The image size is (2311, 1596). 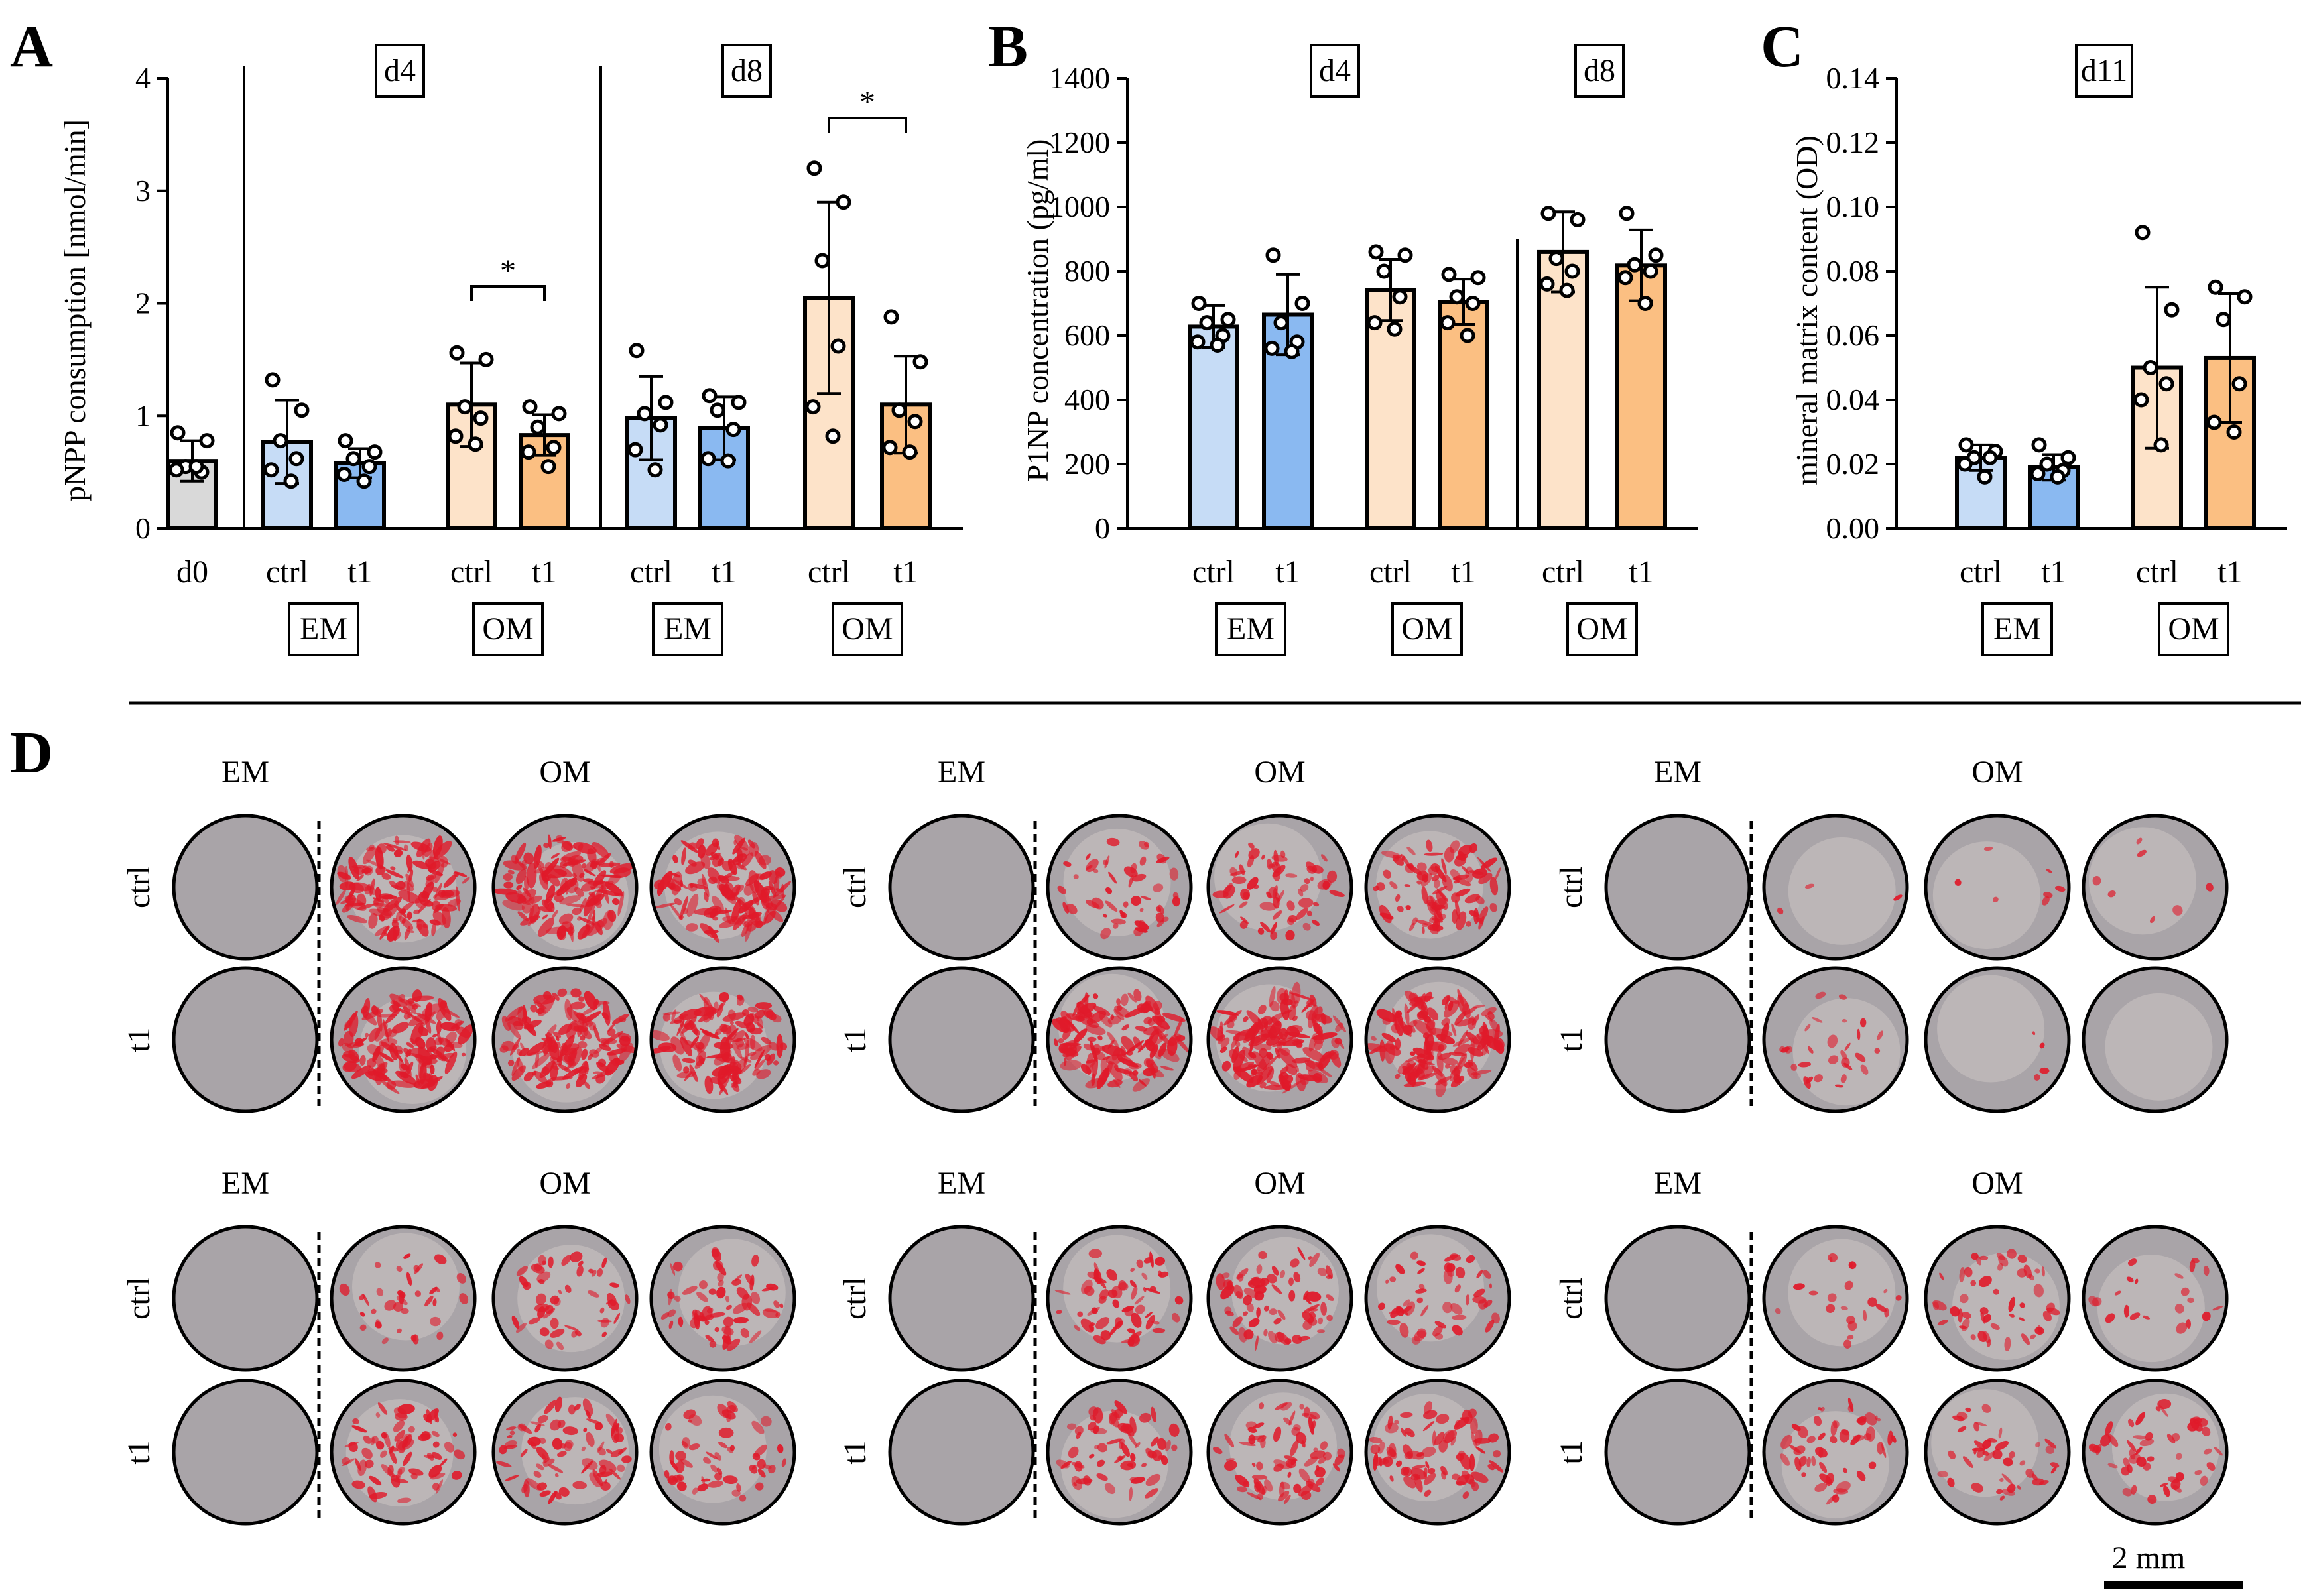 I want to click on condition-label: OM, so click(x=867, y=628).